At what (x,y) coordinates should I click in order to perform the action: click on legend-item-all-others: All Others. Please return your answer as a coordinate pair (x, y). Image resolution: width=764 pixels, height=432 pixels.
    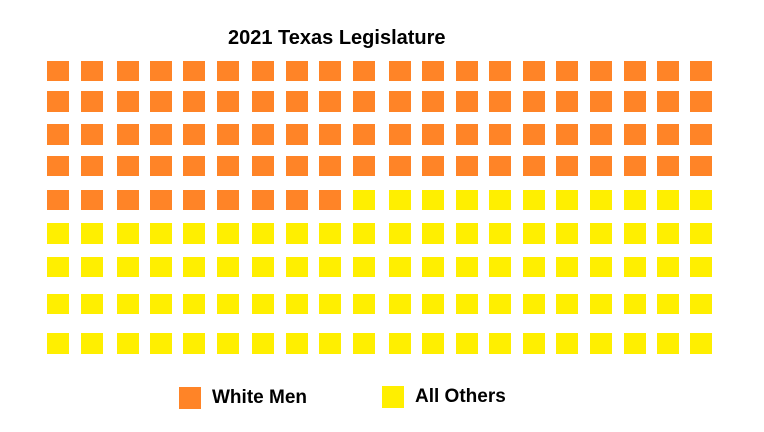
    Looking at the image, I should click on (444, 397).